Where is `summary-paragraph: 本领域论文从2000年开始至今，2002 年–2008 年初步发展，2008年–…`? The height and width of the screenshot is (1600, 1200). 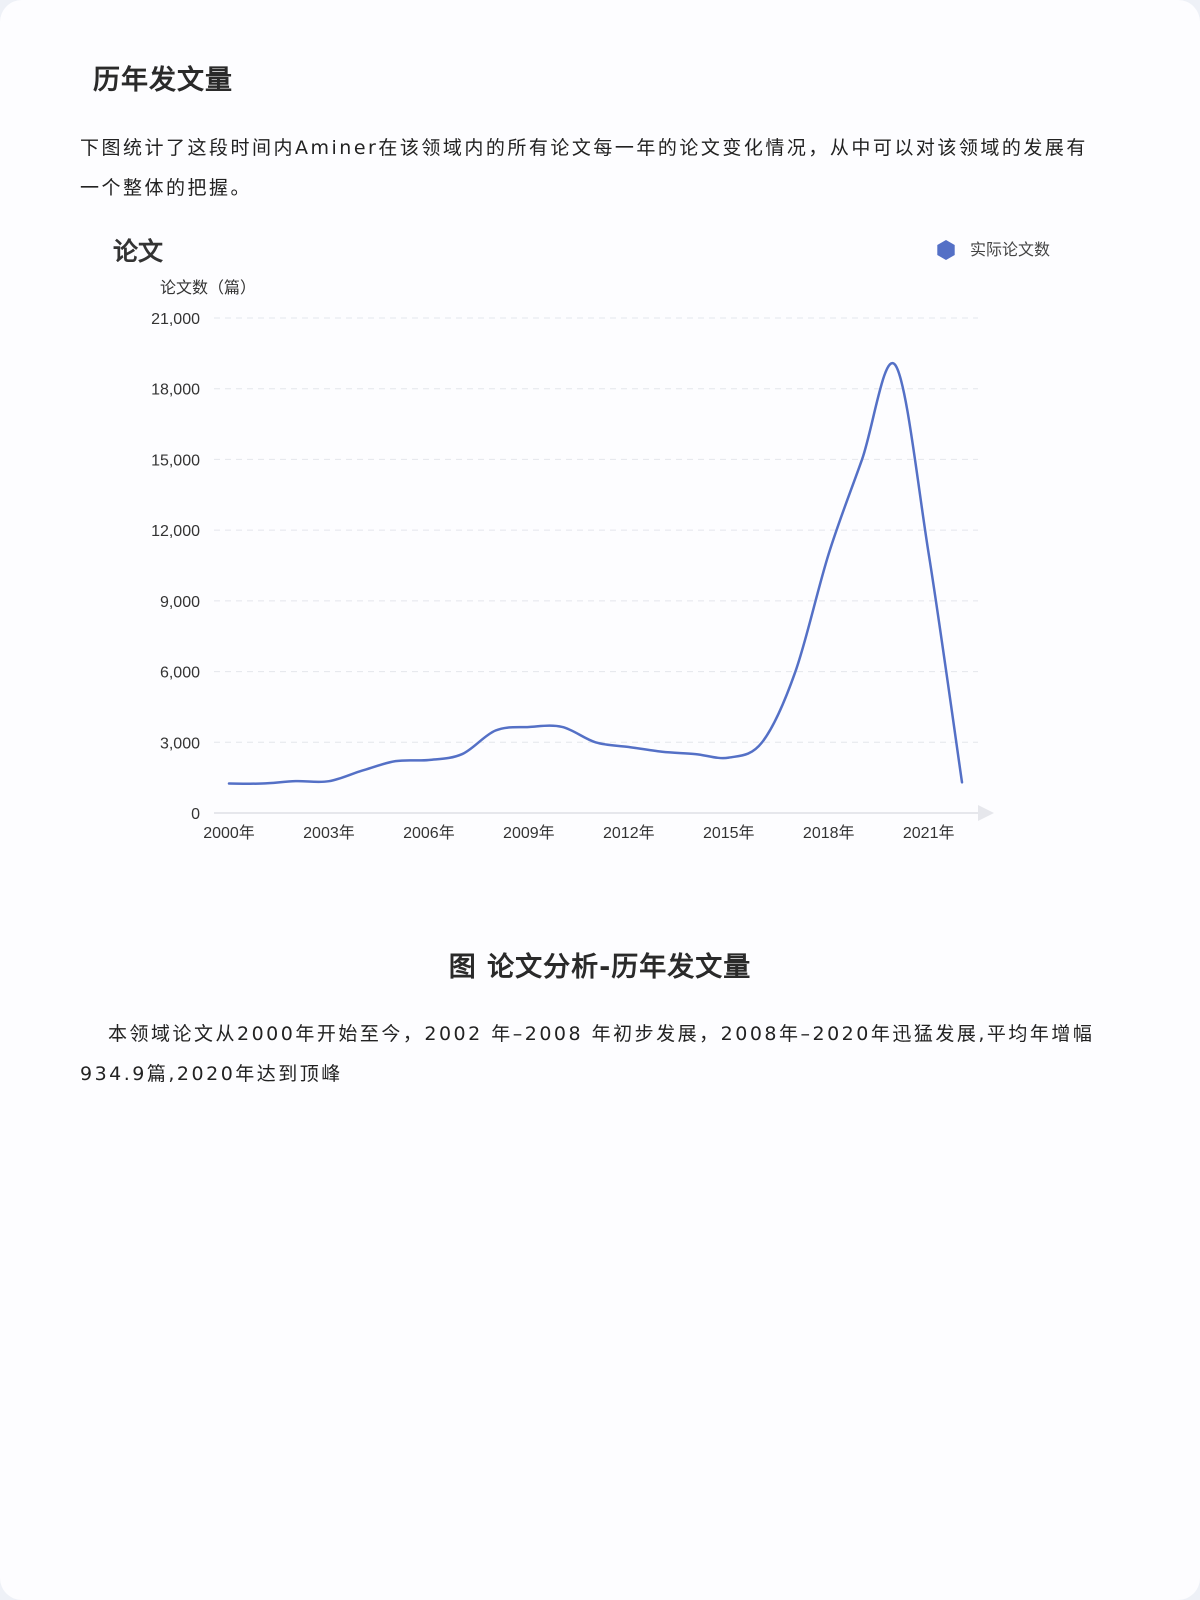
summary-paragraph: 本领域论文从2000年开始至今，2002 年–2008 年初步发展，2008年–… is located at coordinates (587, 1054).